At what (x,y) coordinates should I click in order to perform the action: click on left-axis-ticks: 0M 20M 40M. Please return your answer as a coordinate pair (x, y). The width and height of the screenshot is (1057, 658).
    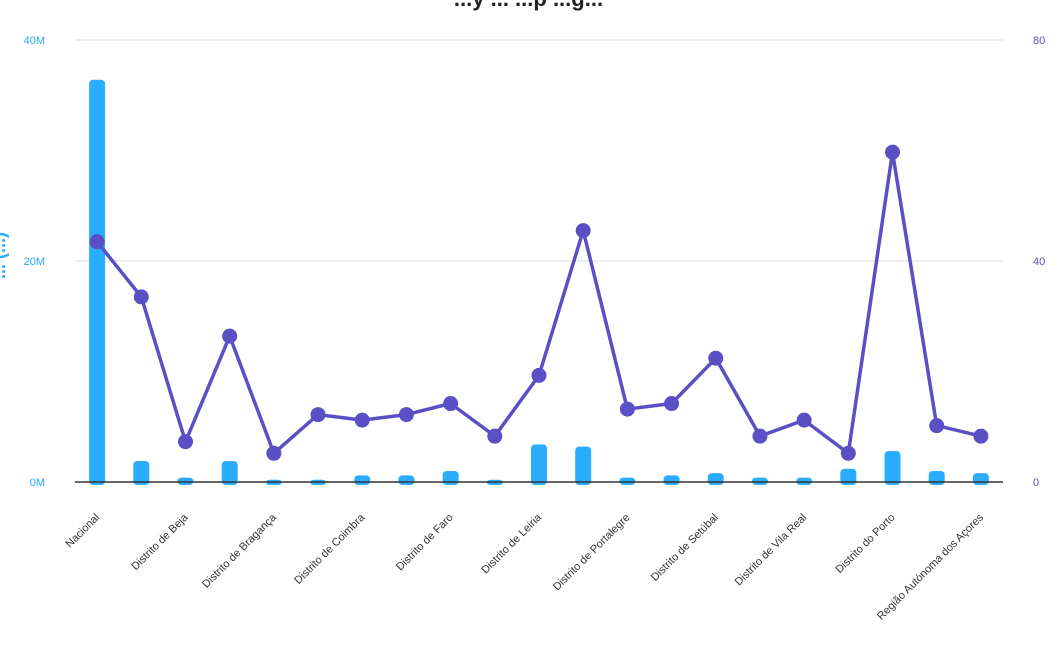
    Looking at the image, I should click on (34, 262).